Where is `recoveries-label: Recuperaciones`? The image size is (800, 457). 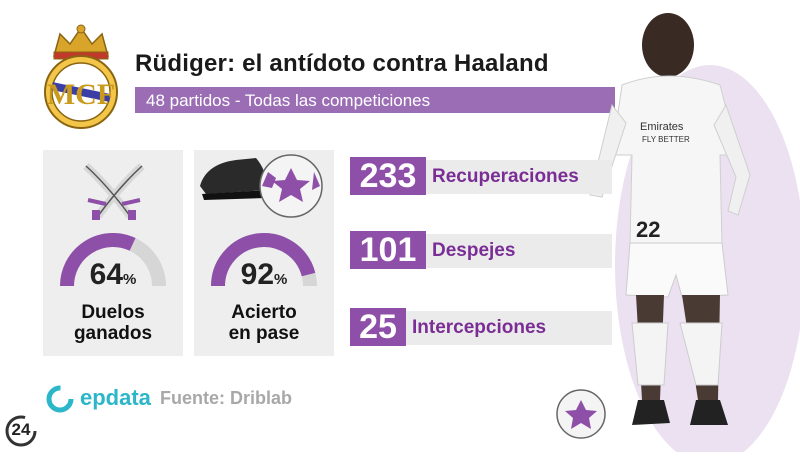
recoveries-label: Recuperaciones is located at coordinates (505, 176).